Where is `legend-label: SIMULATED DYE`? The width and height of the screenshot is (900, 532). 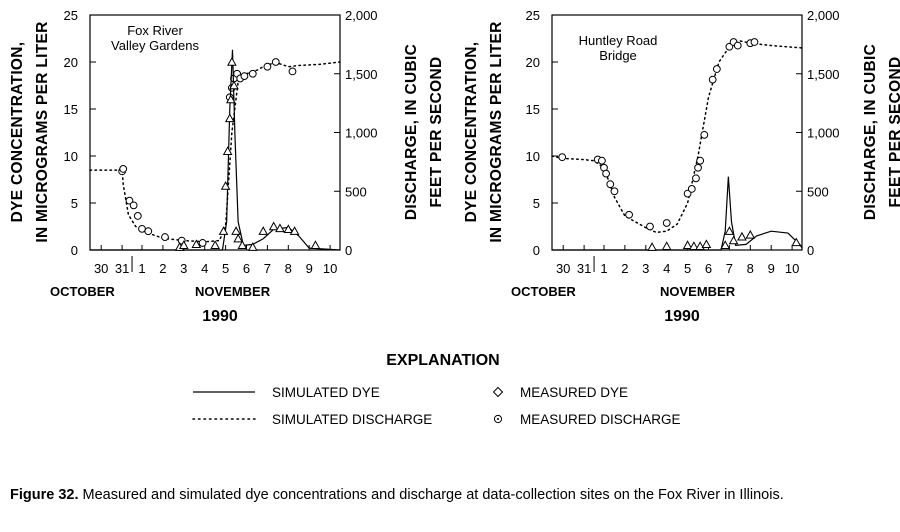
legend-label: SIMULATED DYE is located at coordinates (326, 392).